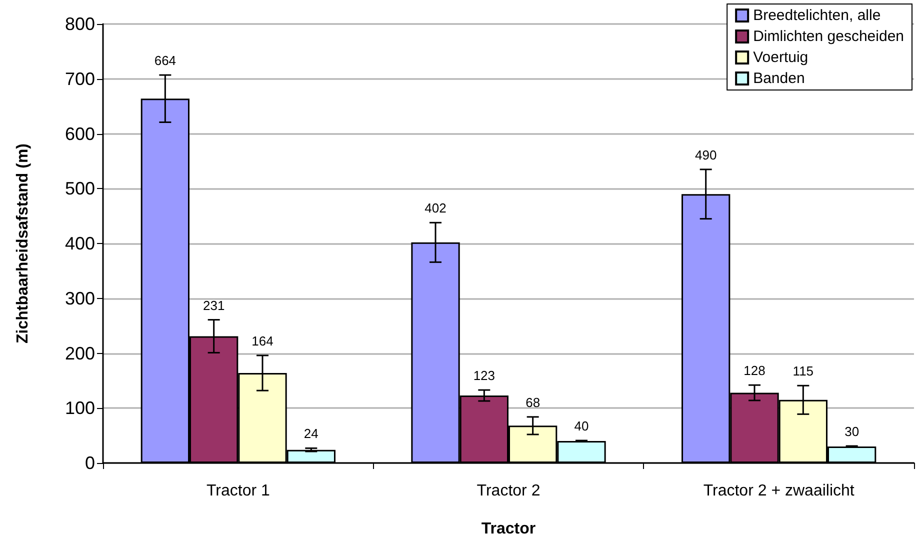 This screenshot has width=916, height=551. Describe the element at coordinates (263, 340) in the screenshot. I see `data-label: 164` at that location.